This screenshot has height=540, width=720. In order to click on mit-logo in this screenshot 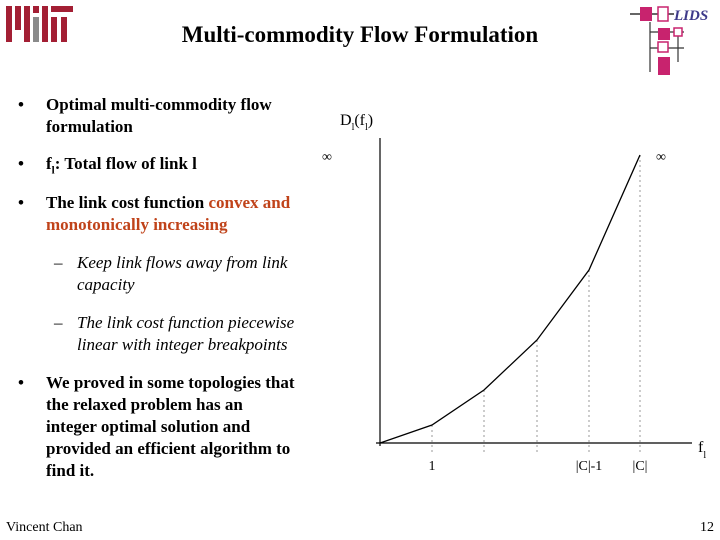, I will do `click(39, 24)`.